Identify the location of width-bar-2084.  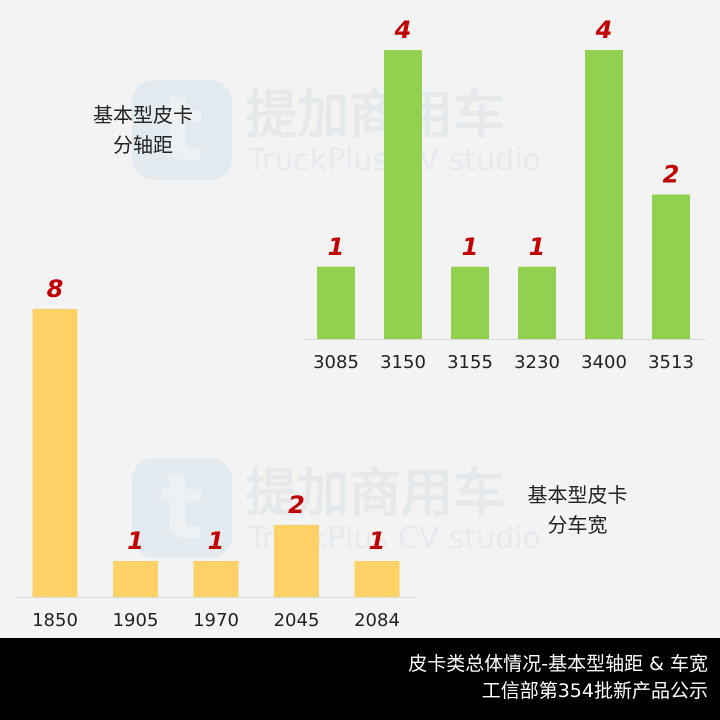
(377, 579).